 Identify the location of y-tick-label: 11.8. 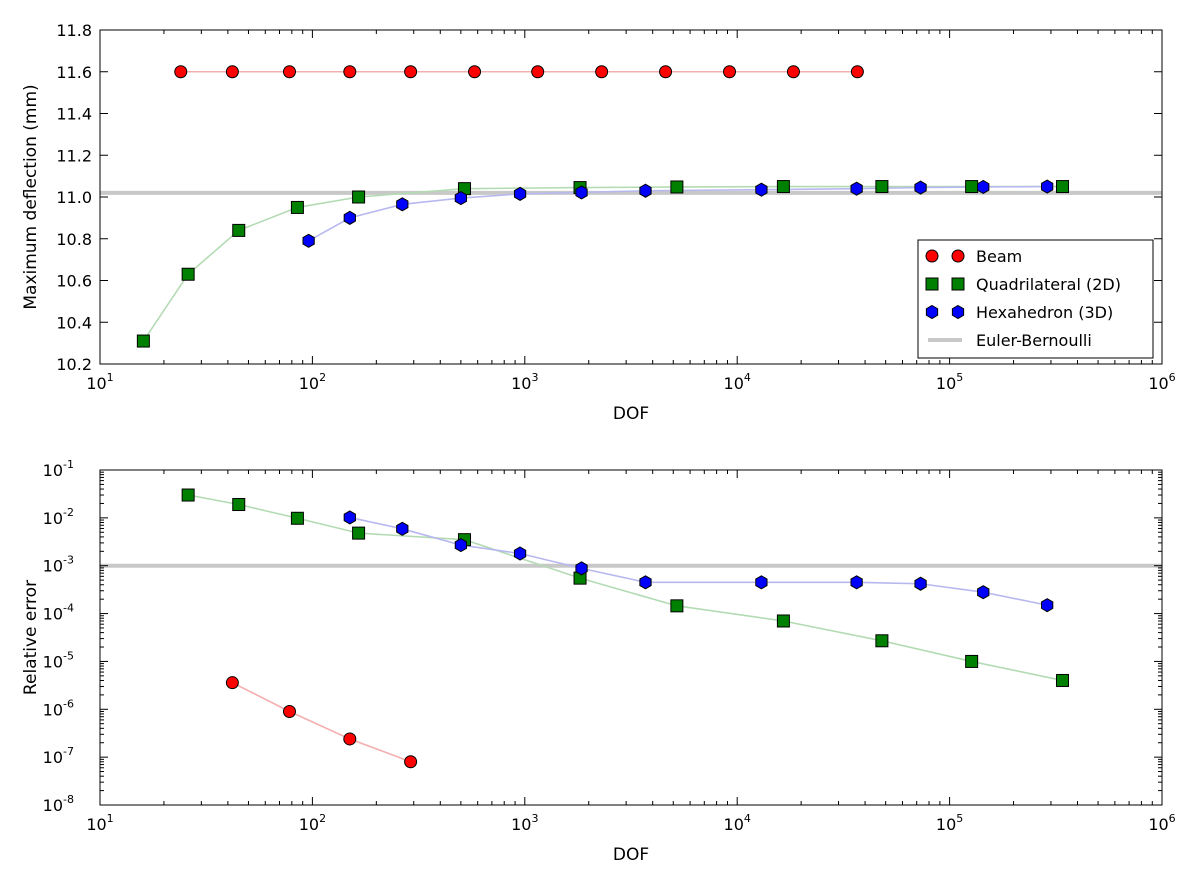
(74, 30).